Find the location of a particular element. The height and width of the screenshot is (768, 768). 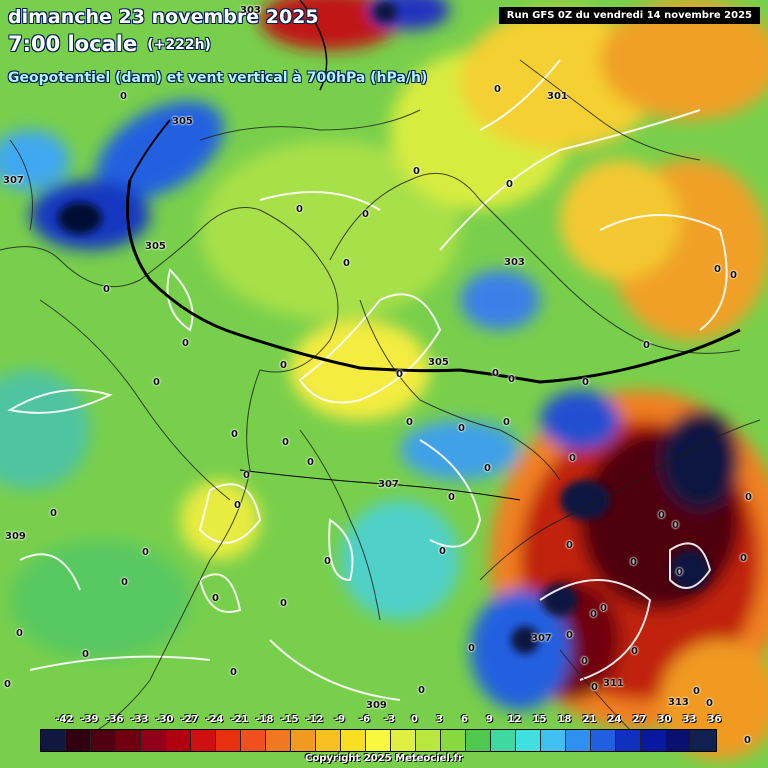

isoline-label: 311 is located at coordinates (613, 683).